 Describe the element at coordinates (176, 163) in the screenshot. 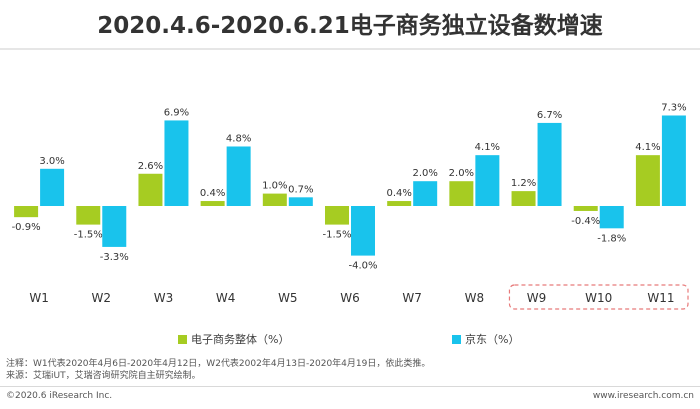

I see `bar-jd-w3` at that location.